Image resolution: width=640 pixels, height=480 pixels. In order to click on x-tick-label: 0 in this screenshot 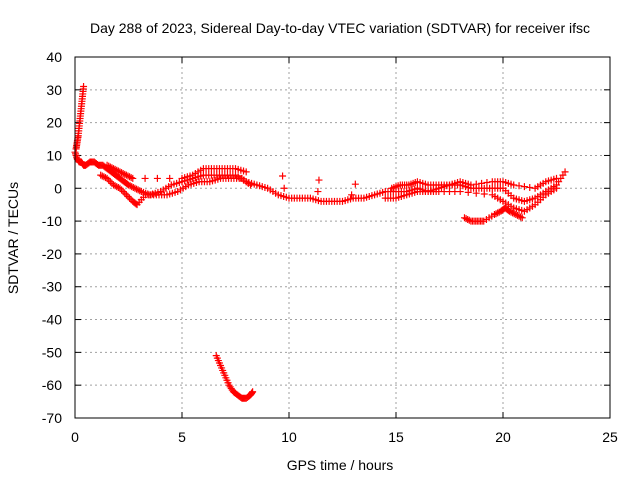, I will do `click(75, 437)`.